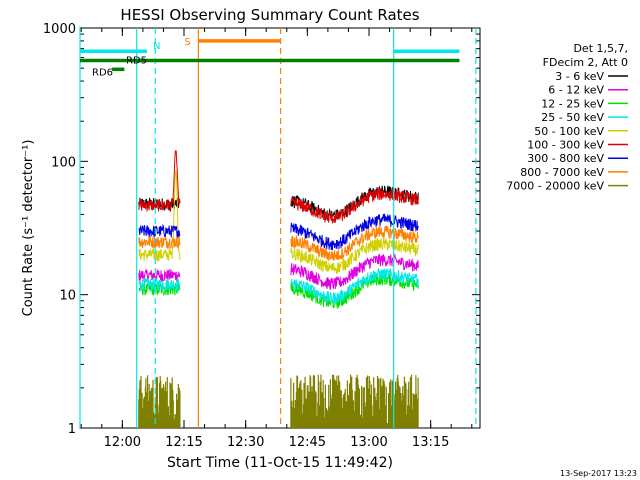 This screenshot has width=640, height=480. Describe the element at coordinates (579, 76) in the screenshot. I see `legend-entry-label: 3 - 6 keV` at that location.